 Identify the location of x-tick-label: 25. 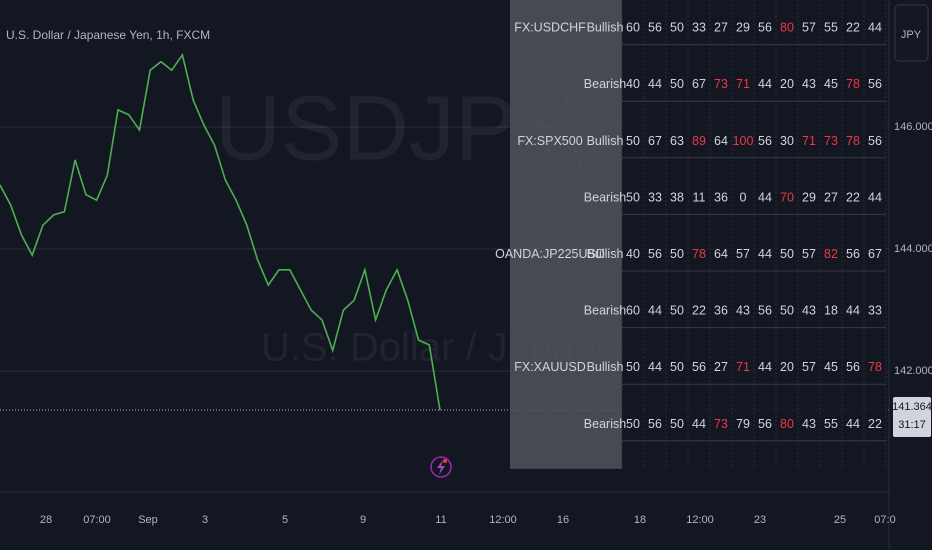
(840, 520).